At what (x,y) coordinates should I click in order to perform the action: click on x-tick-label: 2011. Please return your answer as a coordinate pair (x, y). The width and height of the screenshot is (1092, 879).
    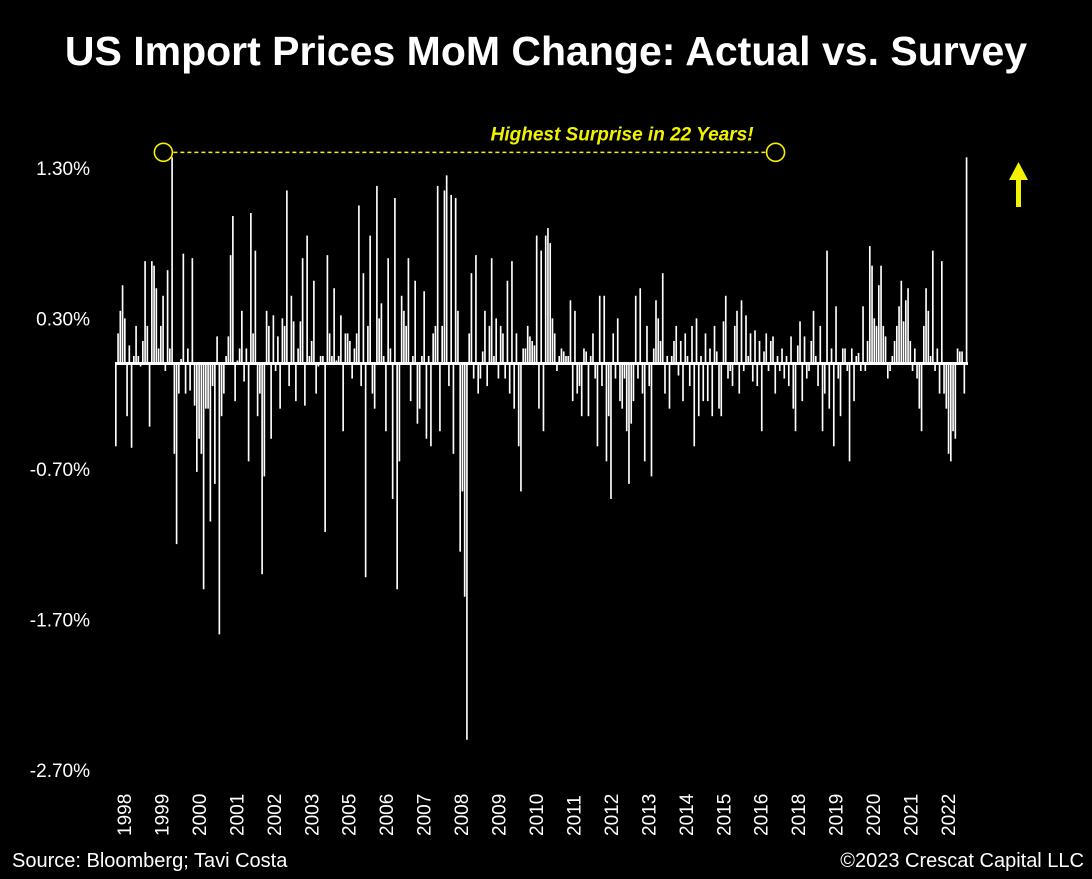
    Looking at the image, I should click on (574, 815).